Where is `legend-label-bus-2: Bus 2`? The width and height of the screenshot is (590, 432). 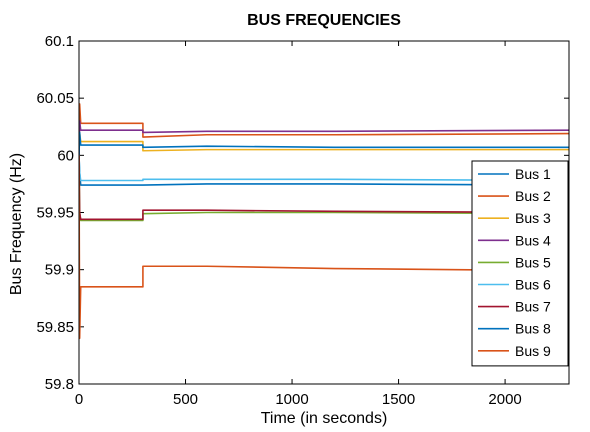 legend-label-bus-2: Bus 2 is located at coordinates (533, 196).